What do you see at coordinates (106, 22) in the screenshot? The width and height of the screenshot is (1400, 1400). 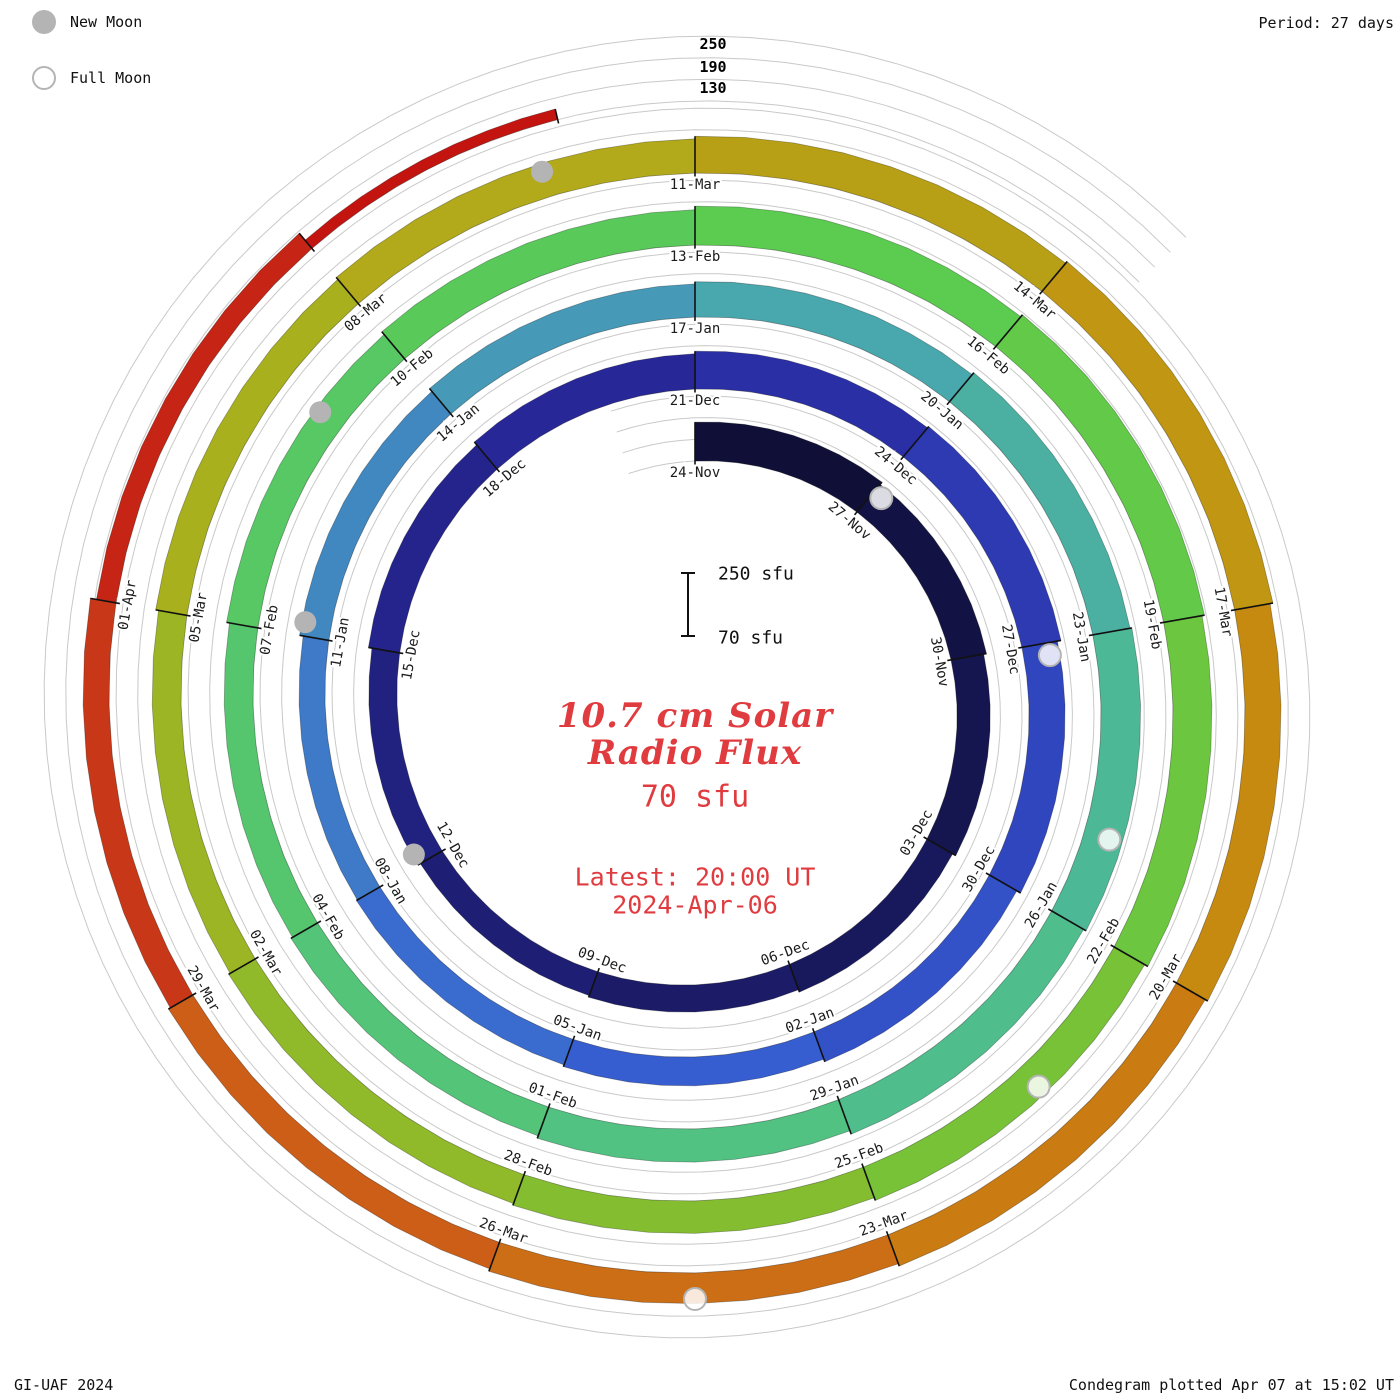 I see `new-moon-label: New Moon` at bounding box center [106, 22].